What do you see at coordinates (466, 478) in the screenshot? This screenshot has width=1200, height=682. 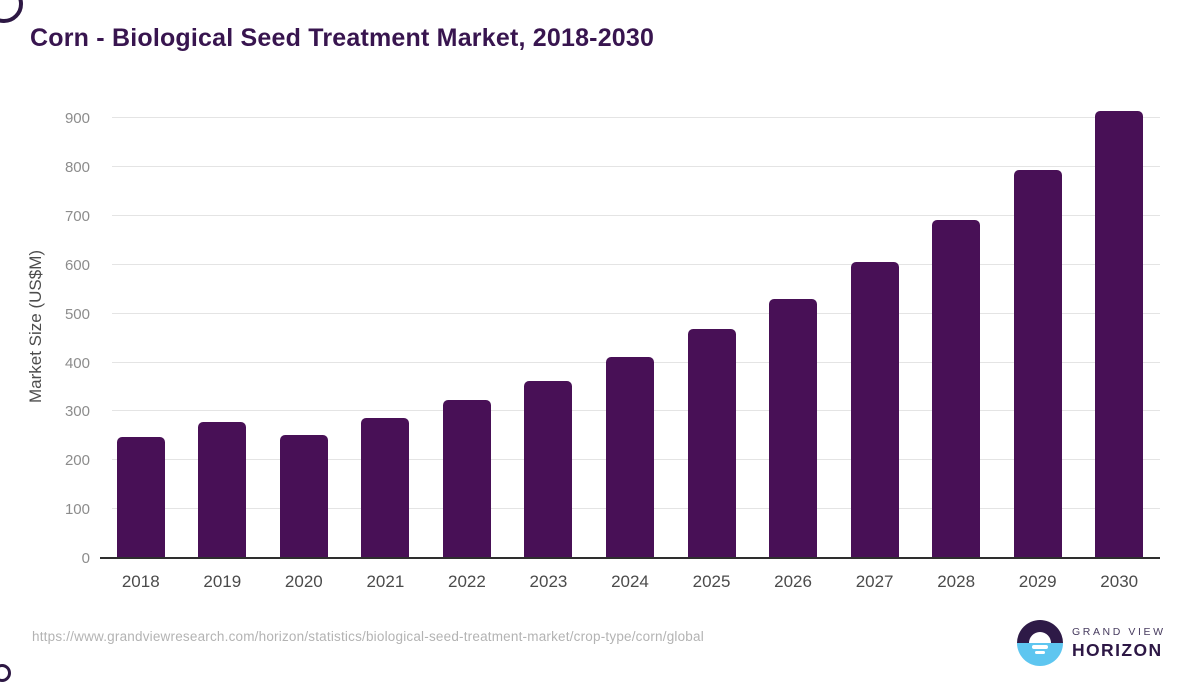 I see `bar-2022` at bounding box center [466, 478].